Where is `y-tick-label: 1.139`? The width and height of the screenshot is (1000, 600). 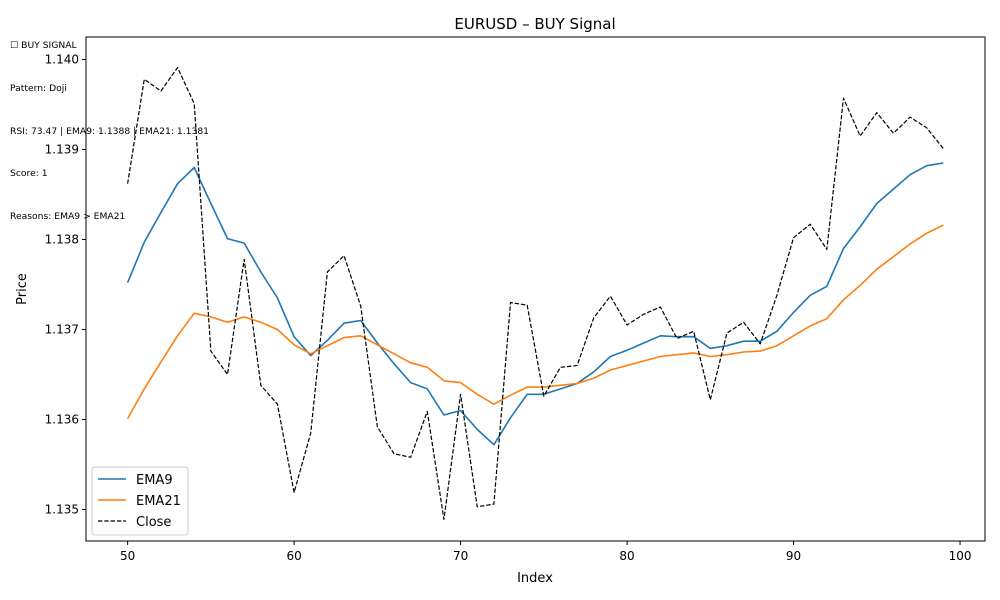 y-tick-label: 1.139 is located at coordinates (62, 150).